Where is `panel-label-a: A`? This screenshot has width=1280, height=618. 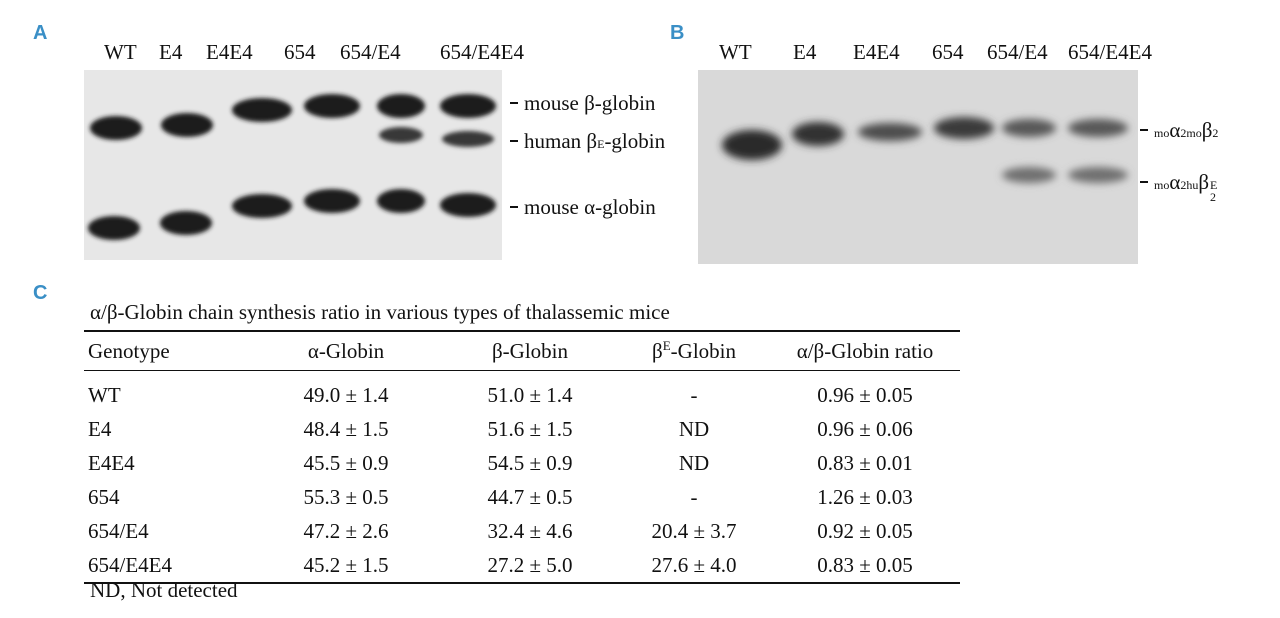
panel-label-a: A is located at coordinates (40, 33).